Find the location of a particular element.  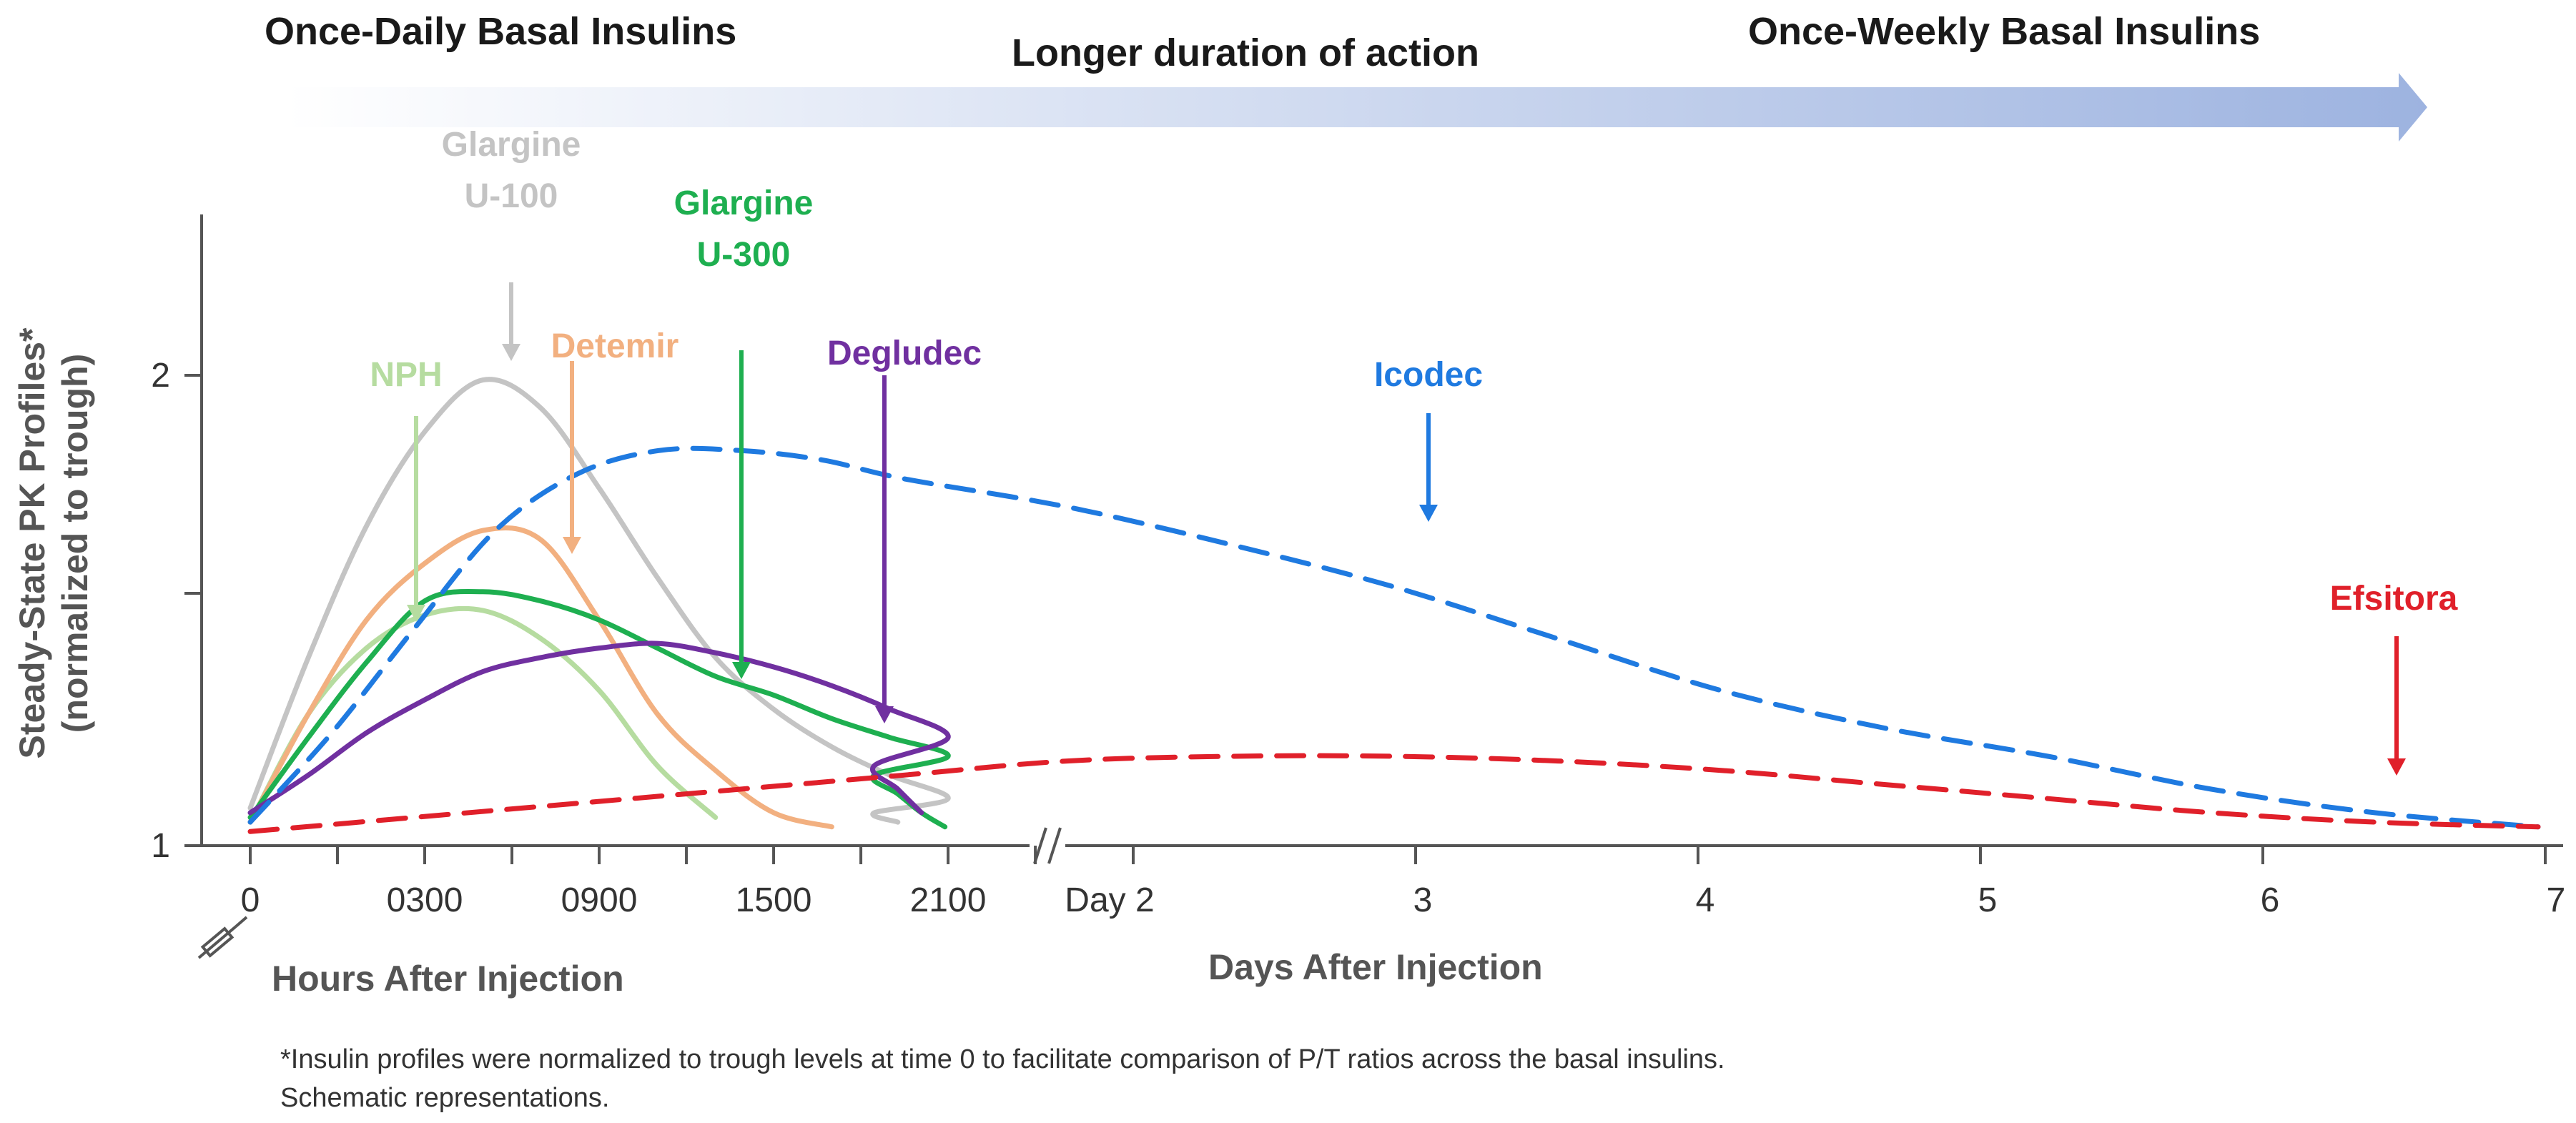

x-tick-label-2100: 2100 is located at coordinates (948, 900).